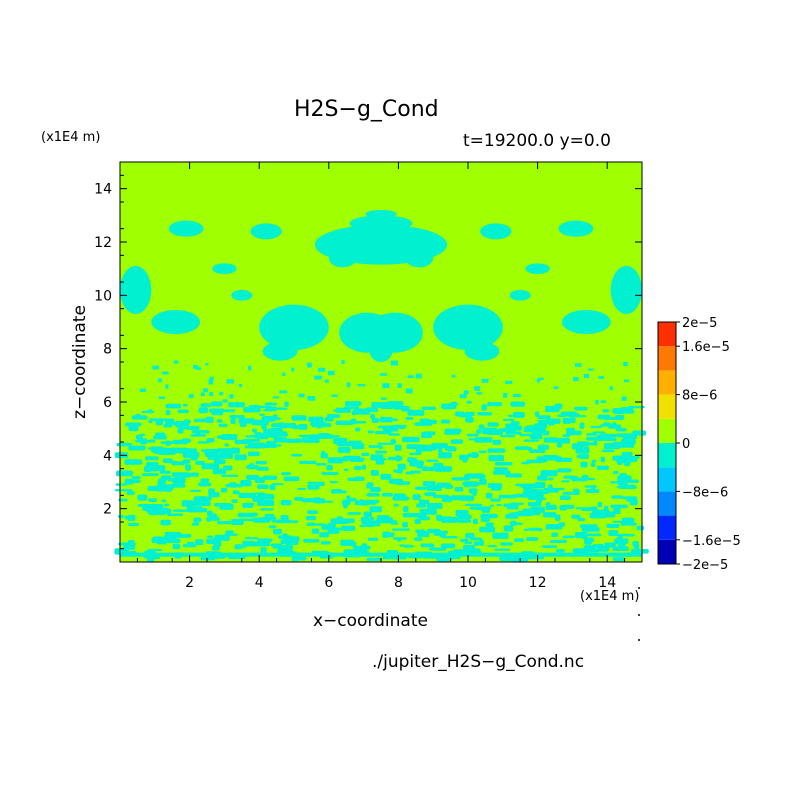 This screenshot has width=804, height=804. Describe the element at coordinates (71, 137) in the screenshot. I see `y-scale-label: (x1E4 m)` at that location.